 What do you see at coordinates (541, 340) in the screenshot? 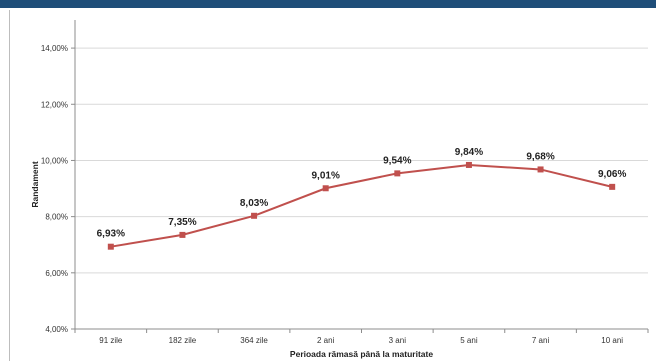
I see `x-tick-label: 7 ani` at bounding box center [541, 340].